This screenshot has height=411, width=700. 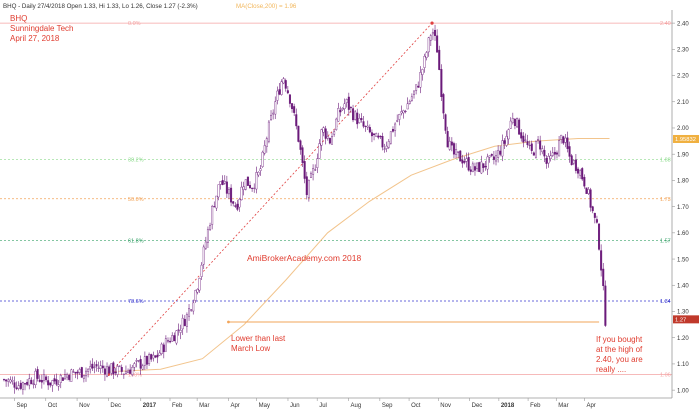 I want to click on x-tick-label: Jul, so click(x=323, y=406).